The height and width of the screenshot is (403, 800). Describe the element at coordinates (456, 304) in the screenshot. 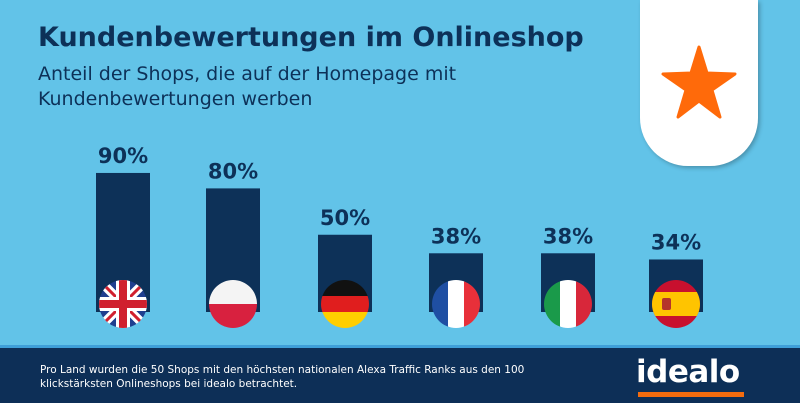

I see `flag-fr-icon` at that location.